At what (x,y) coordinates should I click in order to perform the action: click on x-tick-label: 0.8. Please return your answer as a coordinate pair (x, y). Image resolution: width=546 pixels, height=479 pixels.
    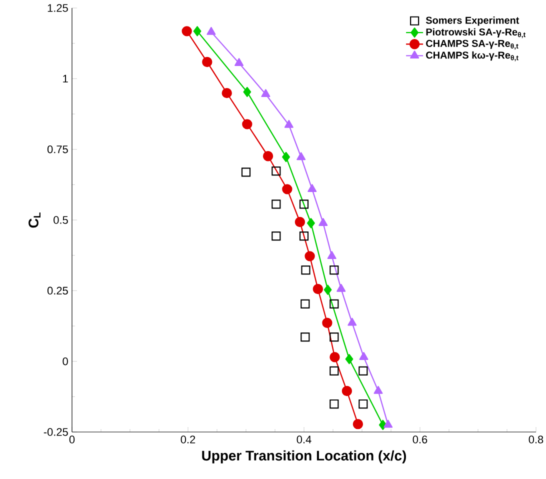
    Looking at the image, I should click on (536, 440).